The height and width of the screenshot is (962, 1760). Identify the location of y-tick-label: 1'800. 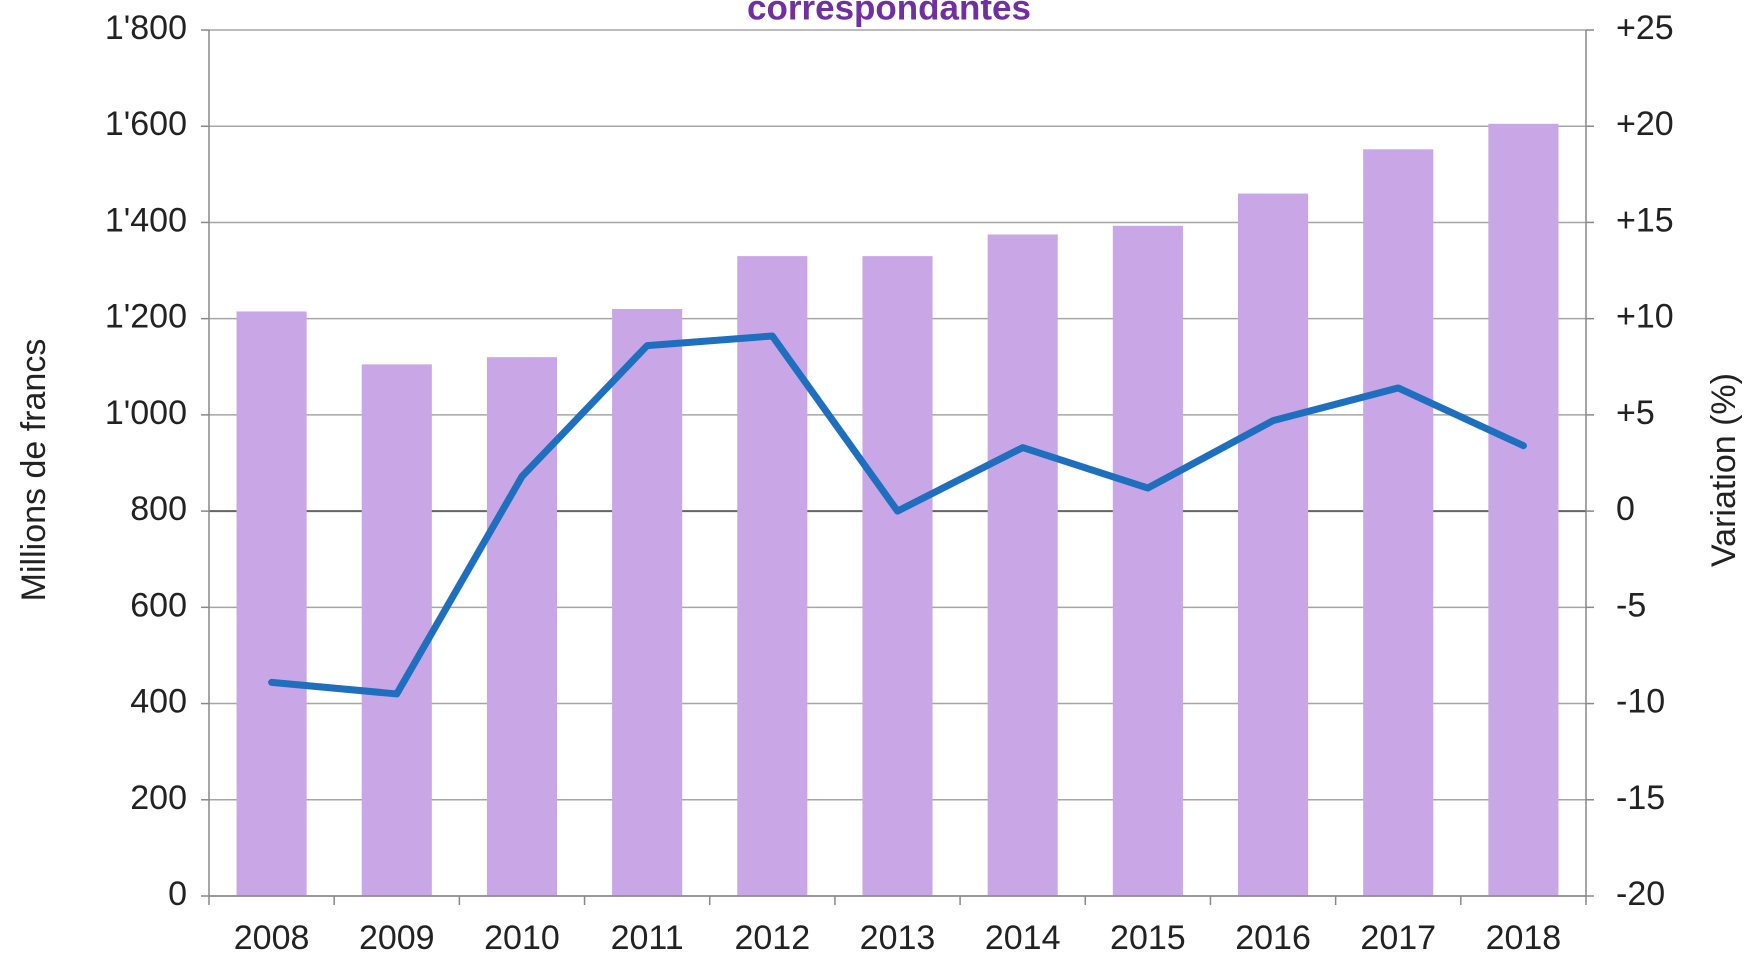
(146, 28).